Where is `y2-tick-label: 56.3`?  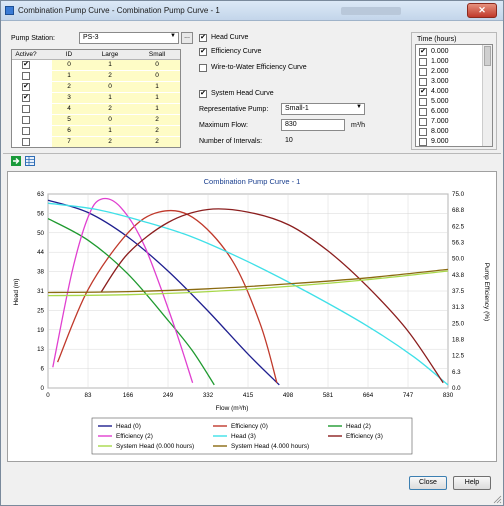 y2-tick-label: 56.3 is located at coordinates (458, 243).